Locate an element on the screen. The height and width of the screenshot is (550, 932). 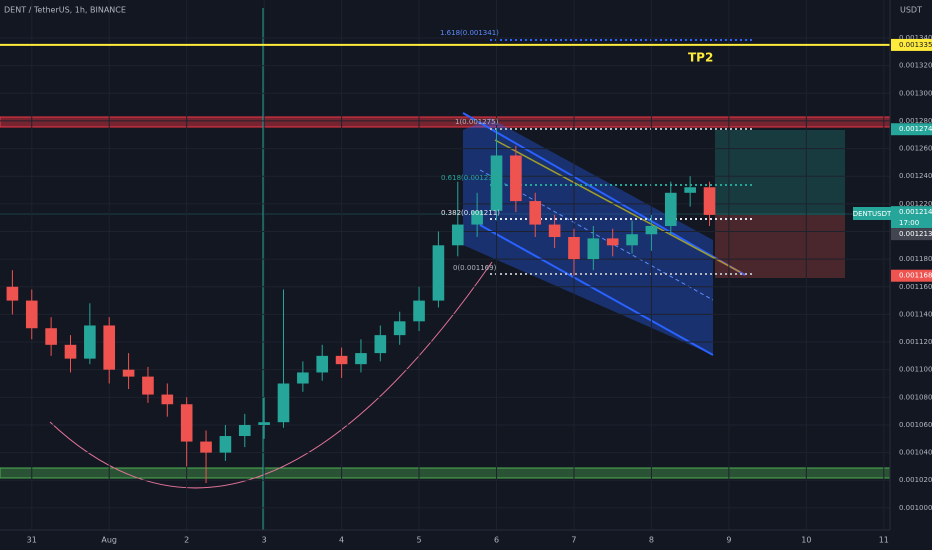
symbol-tag-bg is located at coordinates (872, 213).